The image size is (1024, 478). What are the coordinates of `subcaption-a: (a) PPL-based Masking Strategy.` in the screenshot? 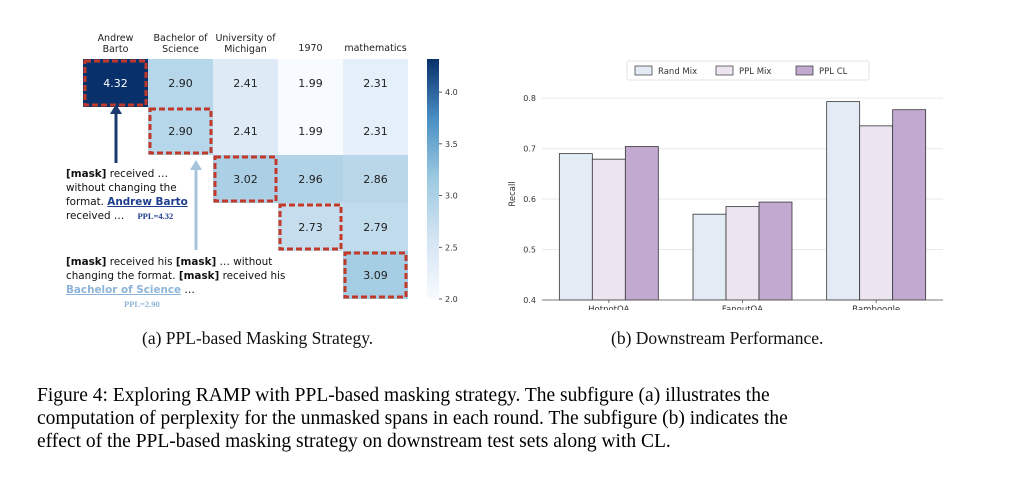 It's located at (258, 338).